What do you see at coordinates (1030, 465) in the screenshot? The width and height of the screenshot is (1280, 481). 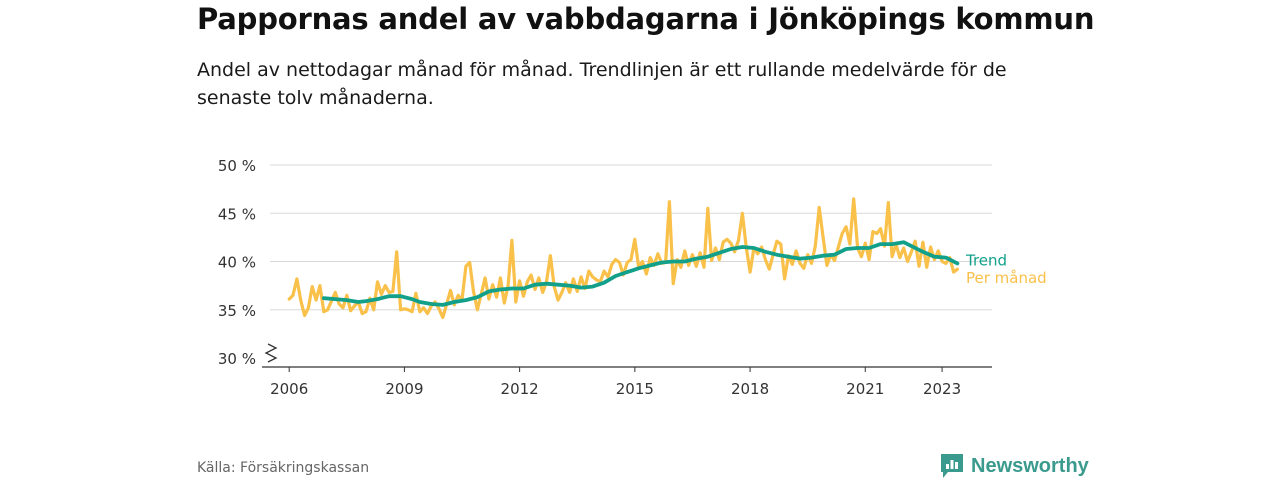 I see `brand-name: Newsworthy` at bounding box center [1030, 465].